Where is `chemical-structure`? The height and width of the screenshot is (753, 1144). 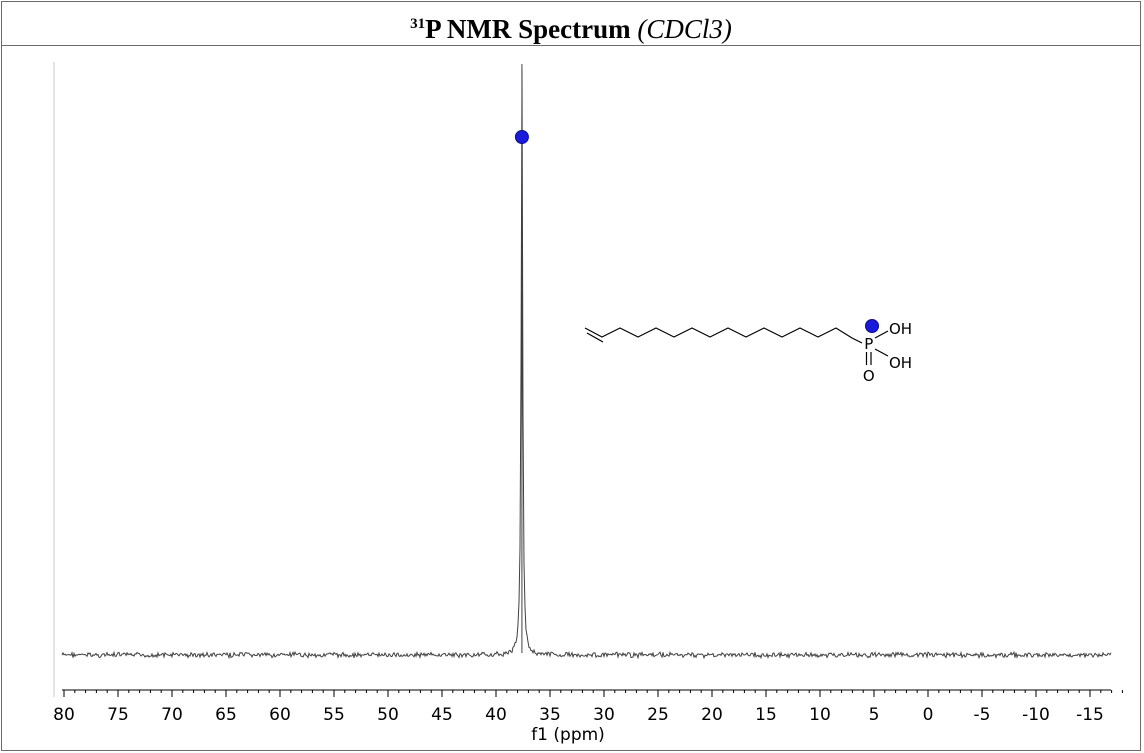 chemical-structure is located at coordinates (736, 346).